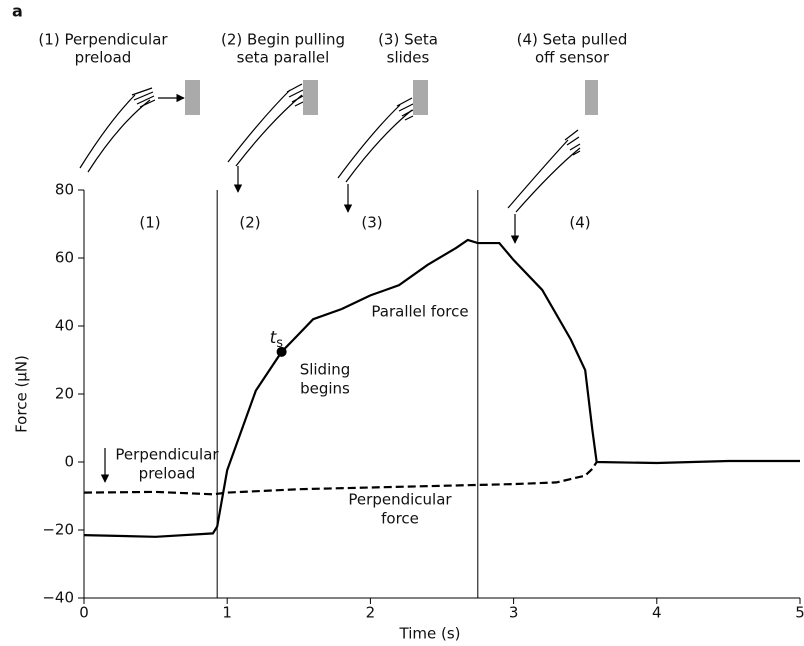 Image resolution: width=804 pixels, height=646 pixels. I want to click on y-tick-label: 20, so click(64, 394).